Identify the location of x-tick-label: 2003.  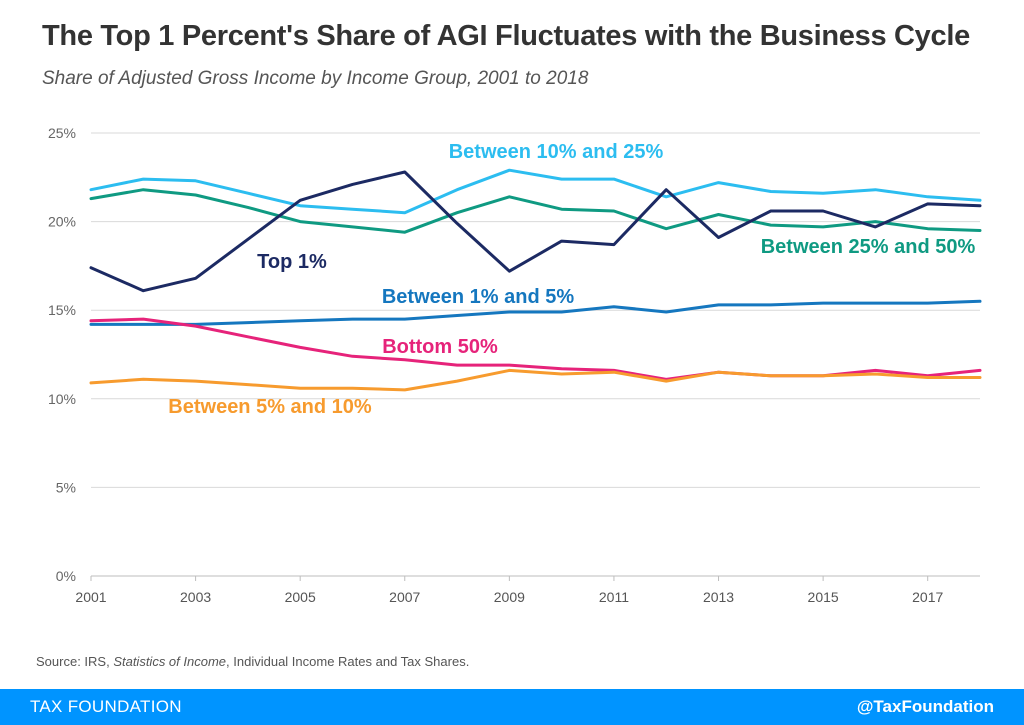
(195, 597).